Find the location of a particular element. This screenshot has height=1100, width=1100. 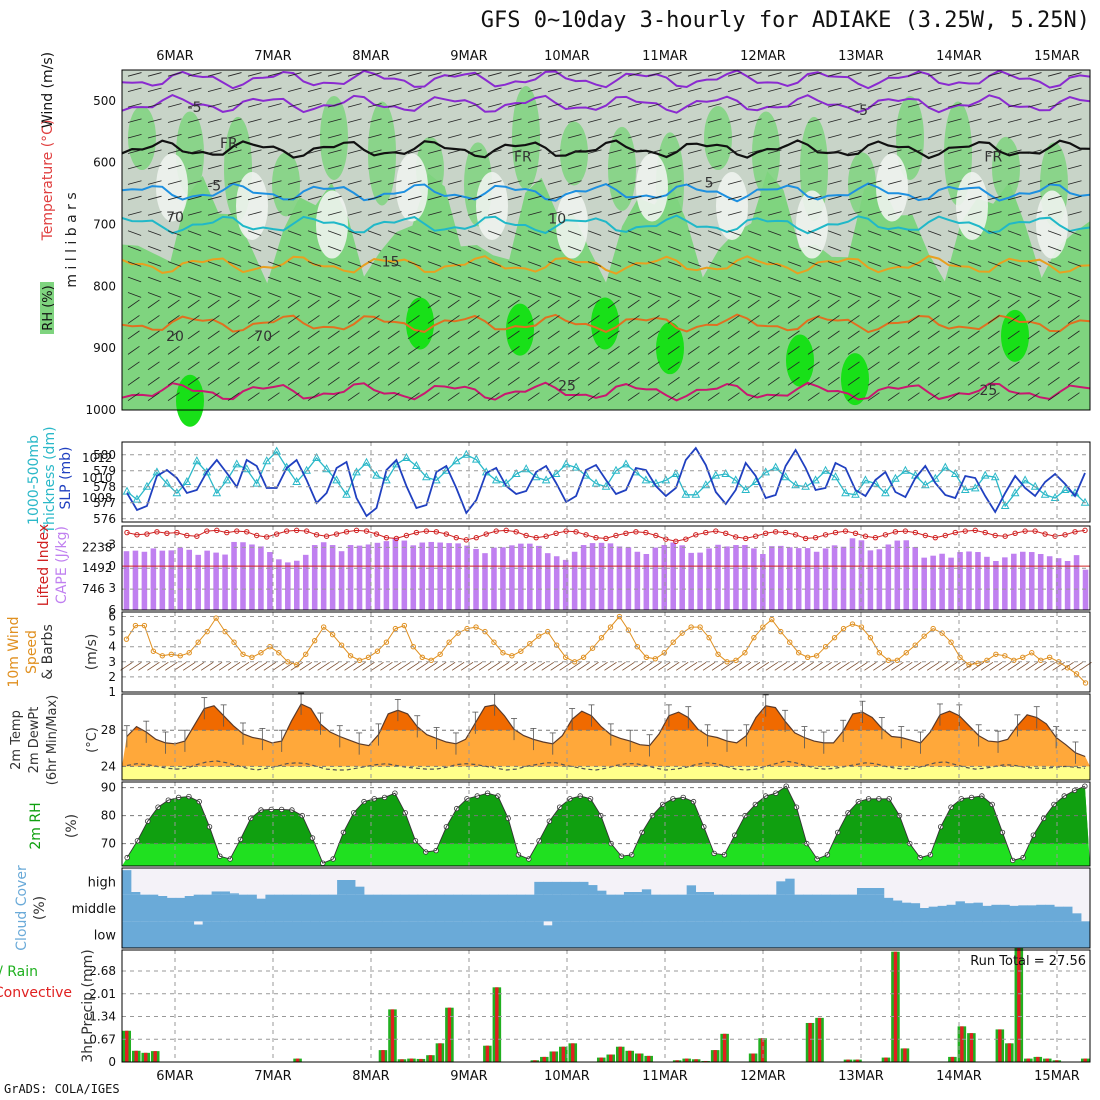

date-label-top: 6MAR is located at coordinates (174, 56).